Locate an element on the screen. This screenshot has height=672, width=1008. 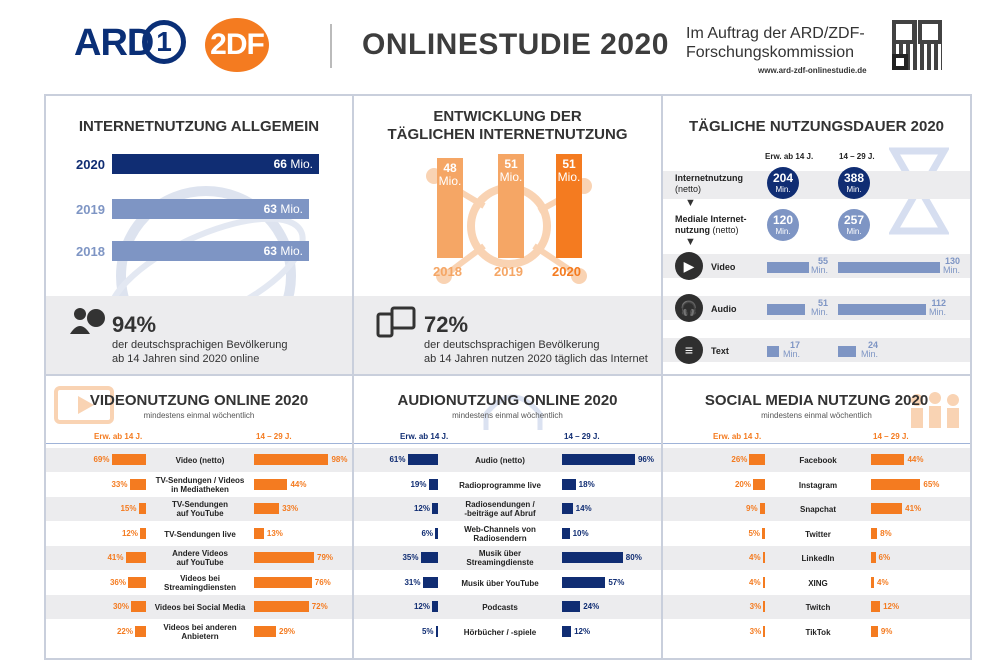
row-label-line-1: TV-Sendungen live is located at coordinates (200, 534).